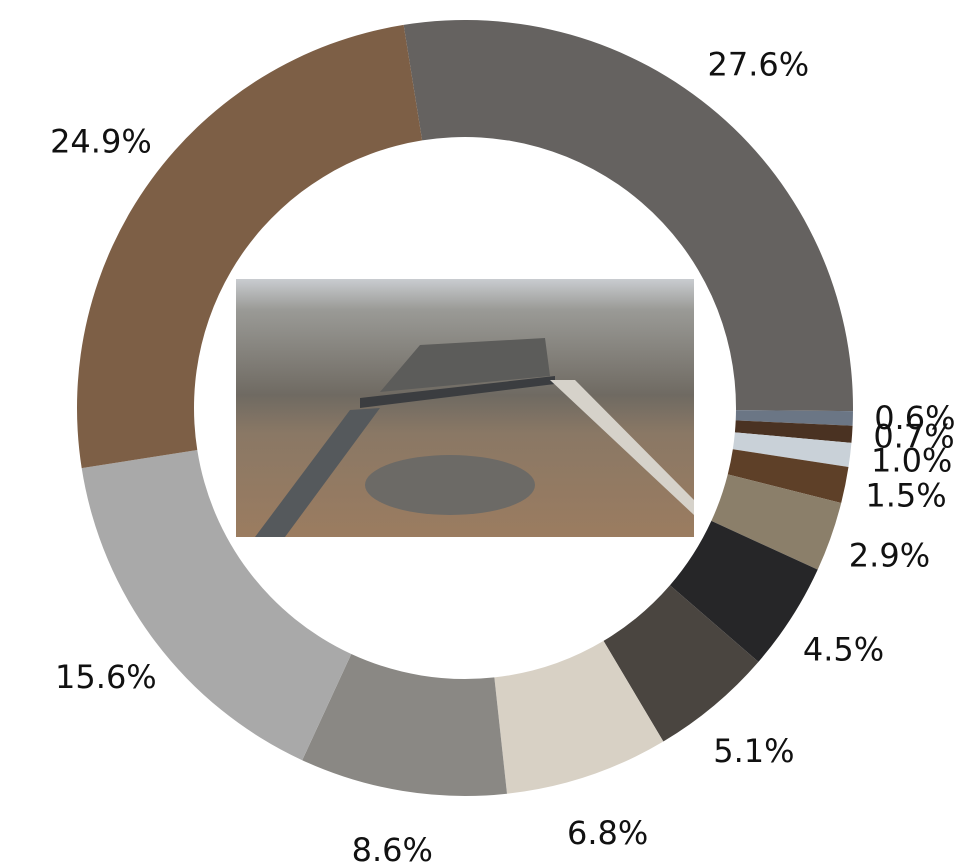  I want to click on photo-channel, so click(465, 365).